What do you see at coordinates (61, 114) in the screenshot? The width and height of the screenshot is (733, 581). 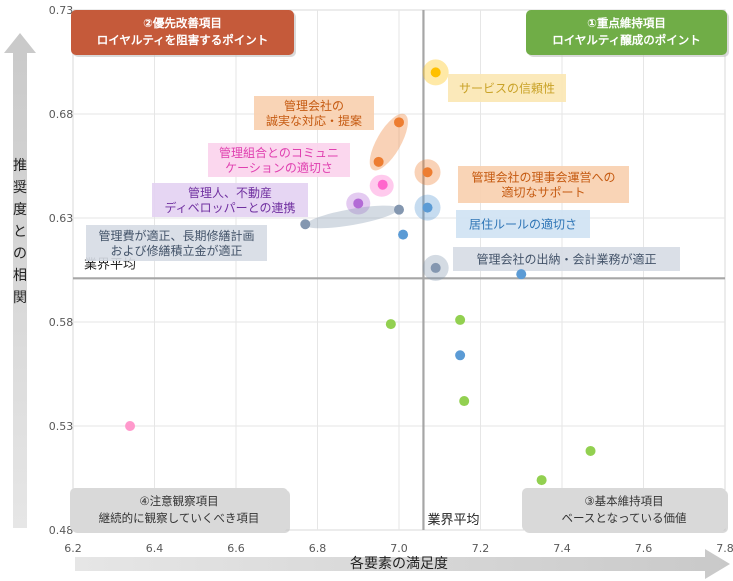 I see `y-tick-label: 0.68` at bounding box center [61, 114].